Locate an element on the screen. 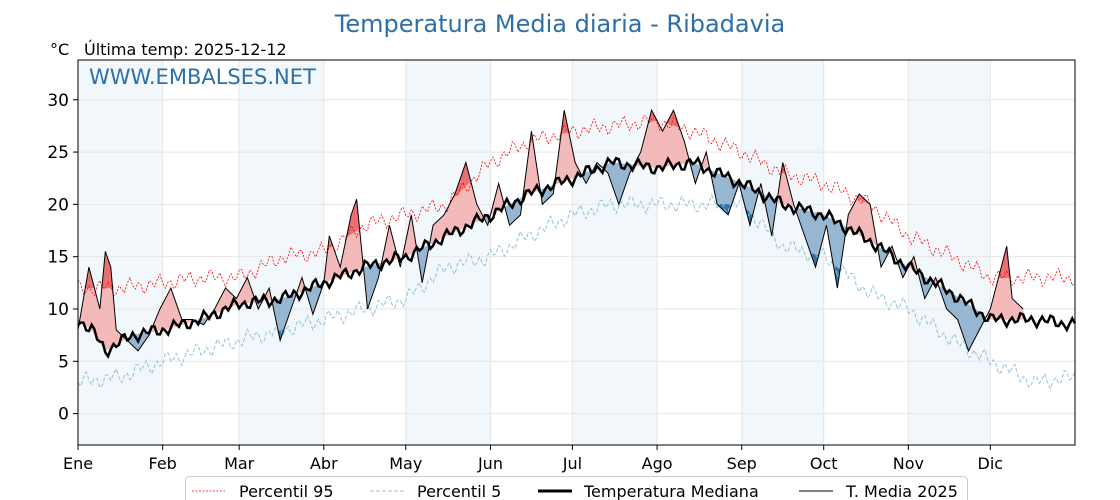 This screenshot has width=1120, height=500. last-temp-label: Última temp: 2025-12-12 is located at coordinates (185, 49).